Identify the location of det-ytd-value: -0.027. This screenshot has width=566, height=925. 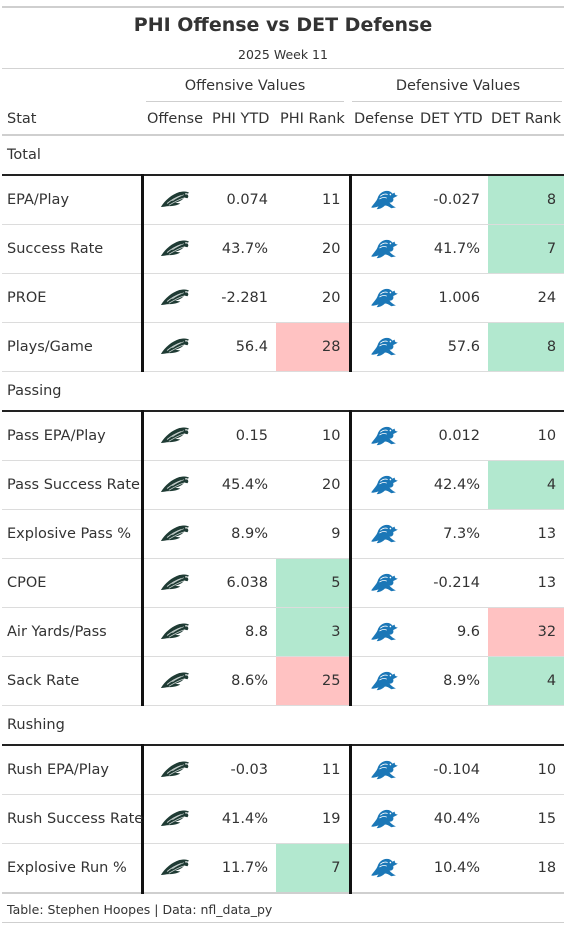
(452, 200).